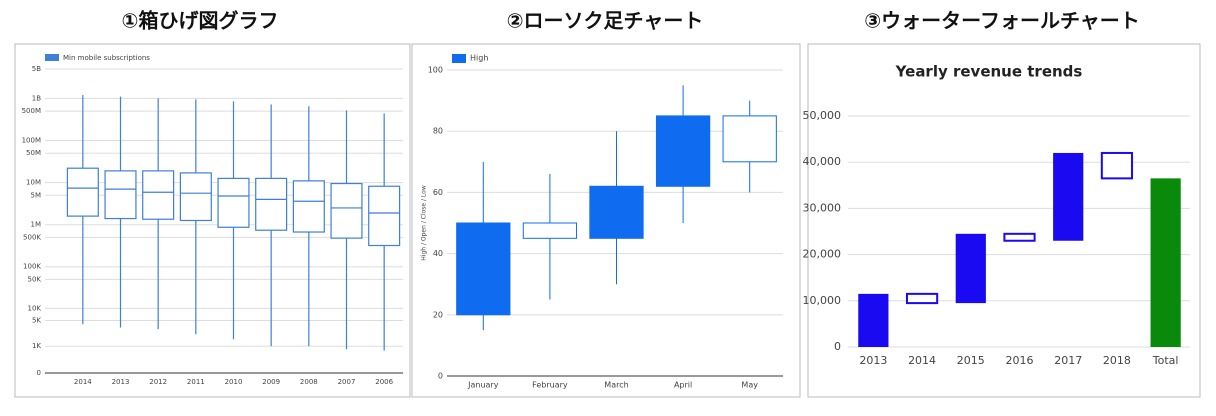  Describe the element at coordinates (36, 346) in the screenshot. I see `y-tick-label: 1K` at that location.